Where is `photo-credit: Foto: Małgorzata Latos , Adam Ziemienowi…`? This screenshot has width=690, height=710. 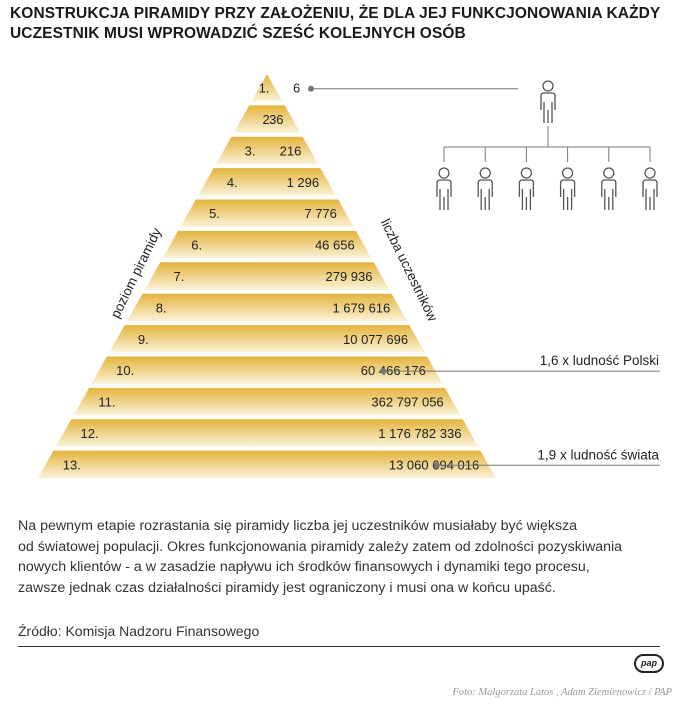
photo-credit: Foto: Małgorzata Latos , Adam Ziemienowi… is located at coordinates (562, 692).